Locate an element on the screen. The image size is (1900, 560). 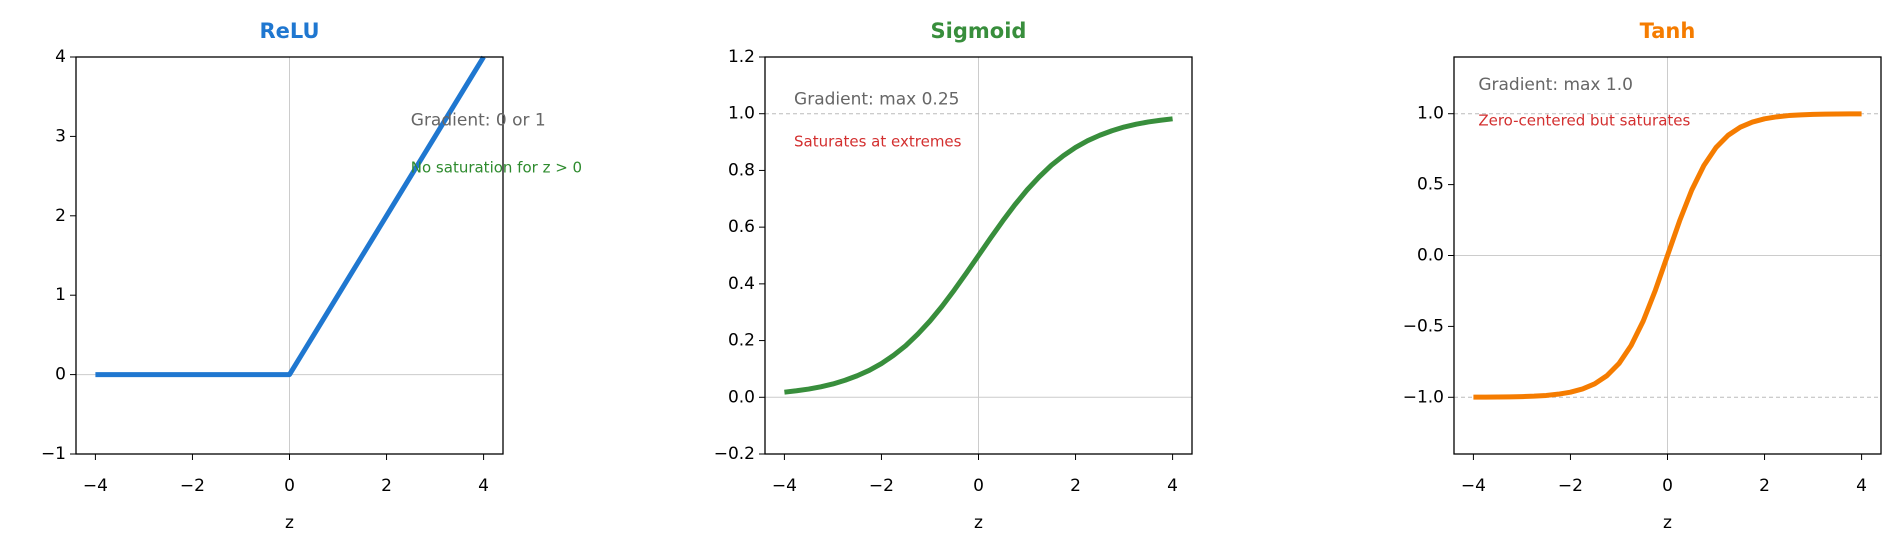
annotation: Saturates at extremes is located at coordinates (878, 141).